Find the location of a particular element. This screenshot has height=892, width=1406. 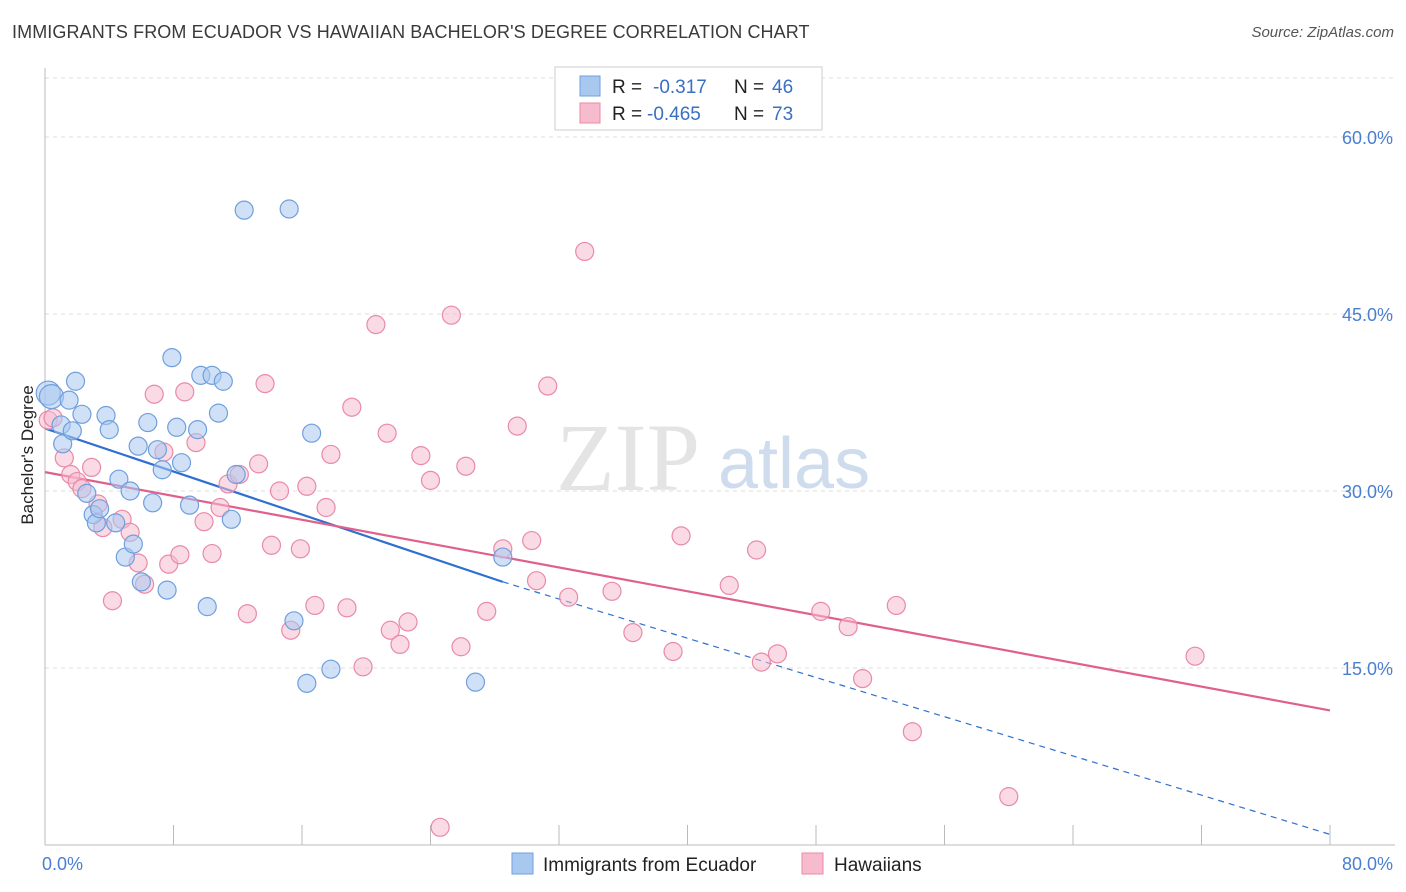

x-tick-label-1: 80.0% is located at coordinates (1367, 864).